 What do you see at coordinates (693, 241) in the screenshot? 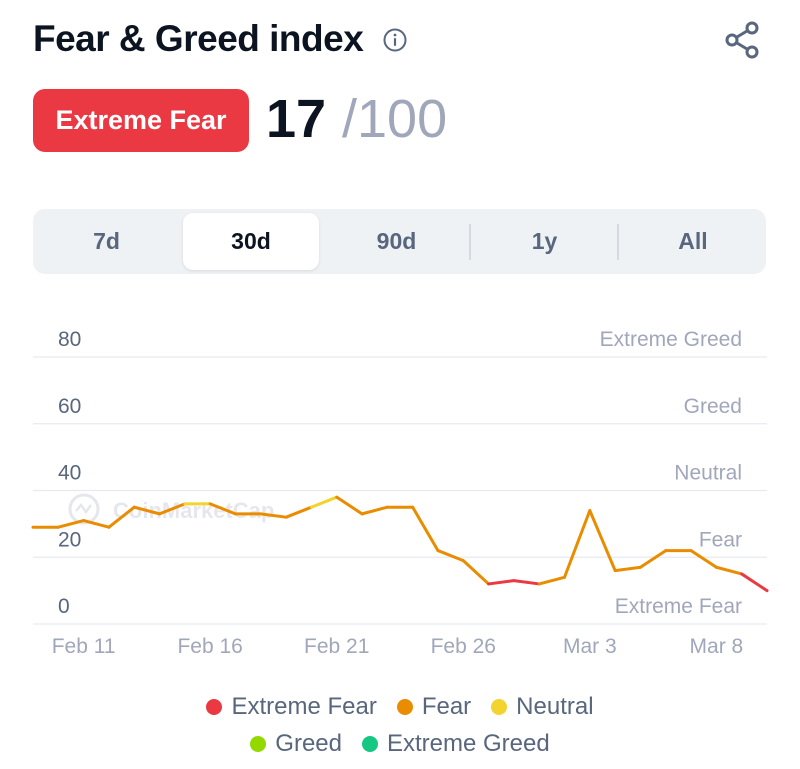
I see `tab-all: All` at bounding box center [693, 241].